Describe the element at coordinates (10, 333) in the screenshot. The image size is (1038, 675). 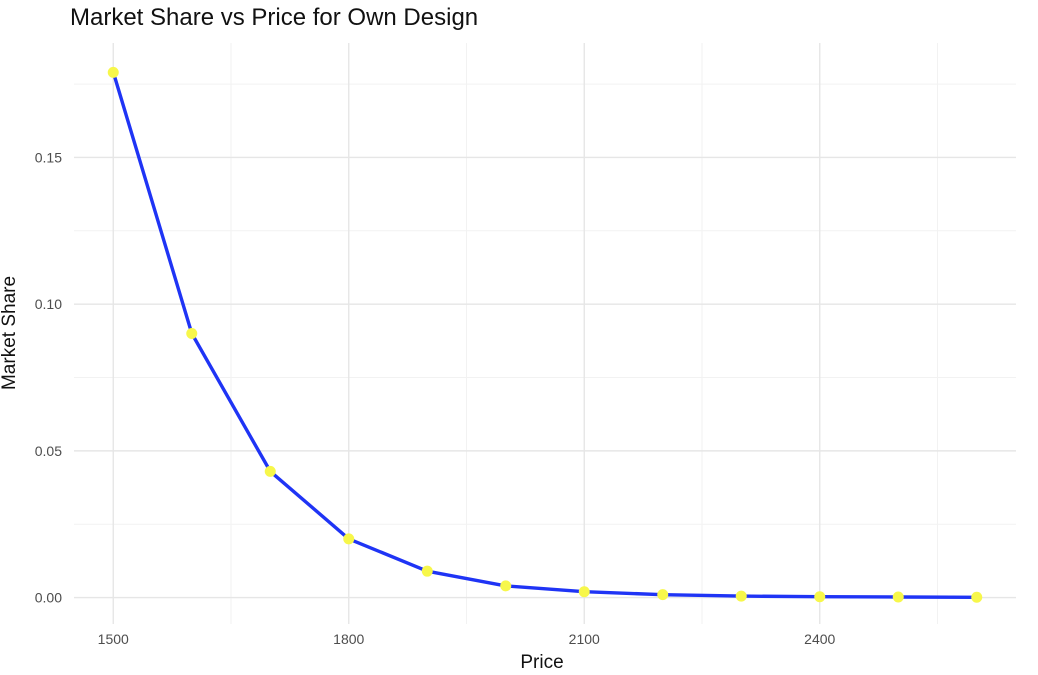
I see `y-axis-title: Market Share` at that location.